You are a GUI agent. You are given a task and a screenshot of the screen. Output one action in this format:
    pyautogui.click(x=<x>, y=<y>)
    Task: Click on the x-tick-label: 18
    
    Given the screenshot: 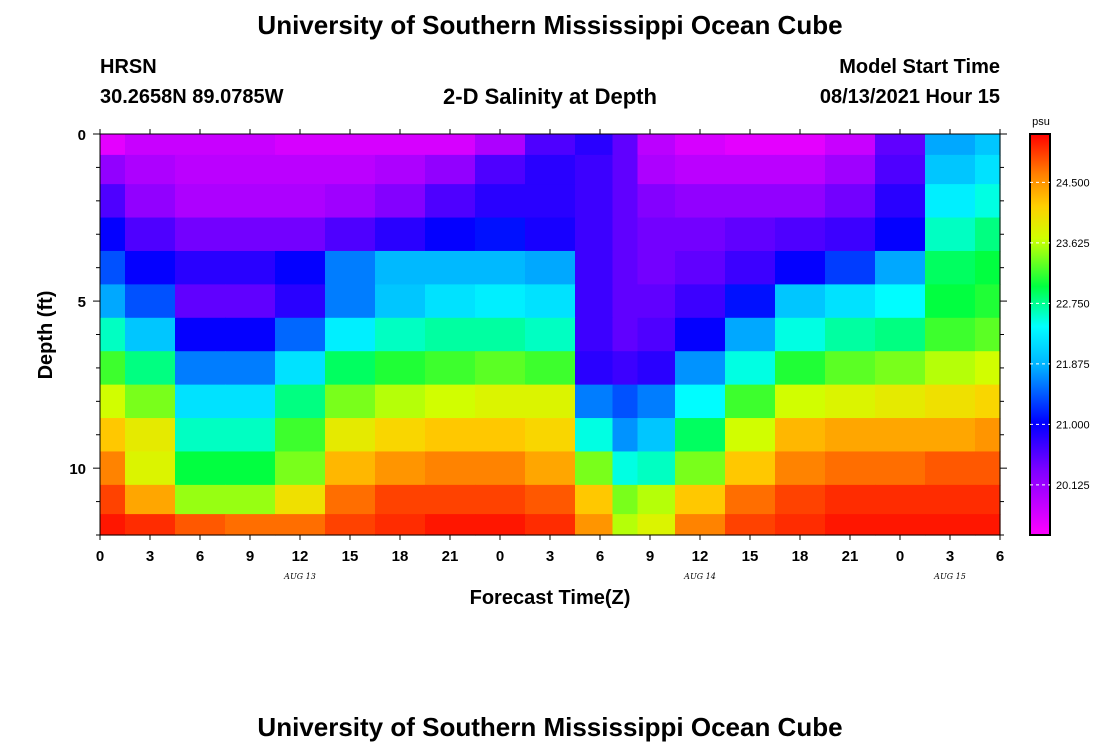 What is the action you would take?
    pyautogui.click(x=800, y=556)
    